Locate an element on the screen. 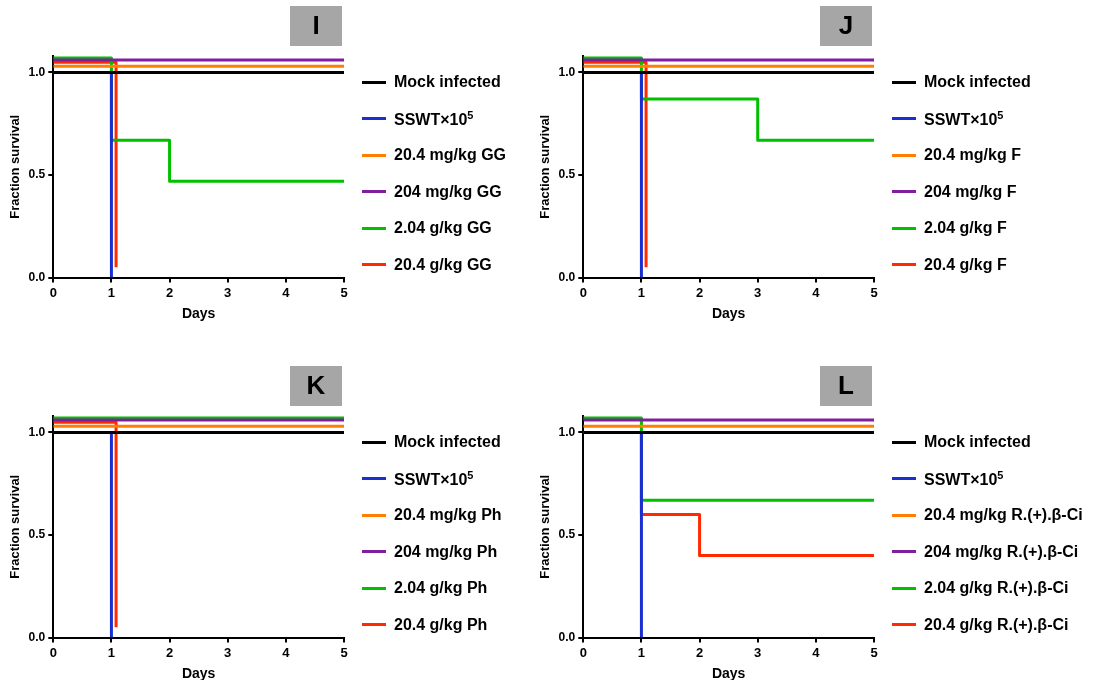  legend-label: 204 mg/kg R.(+).β-Ci is located at coordinates (1001, 551).